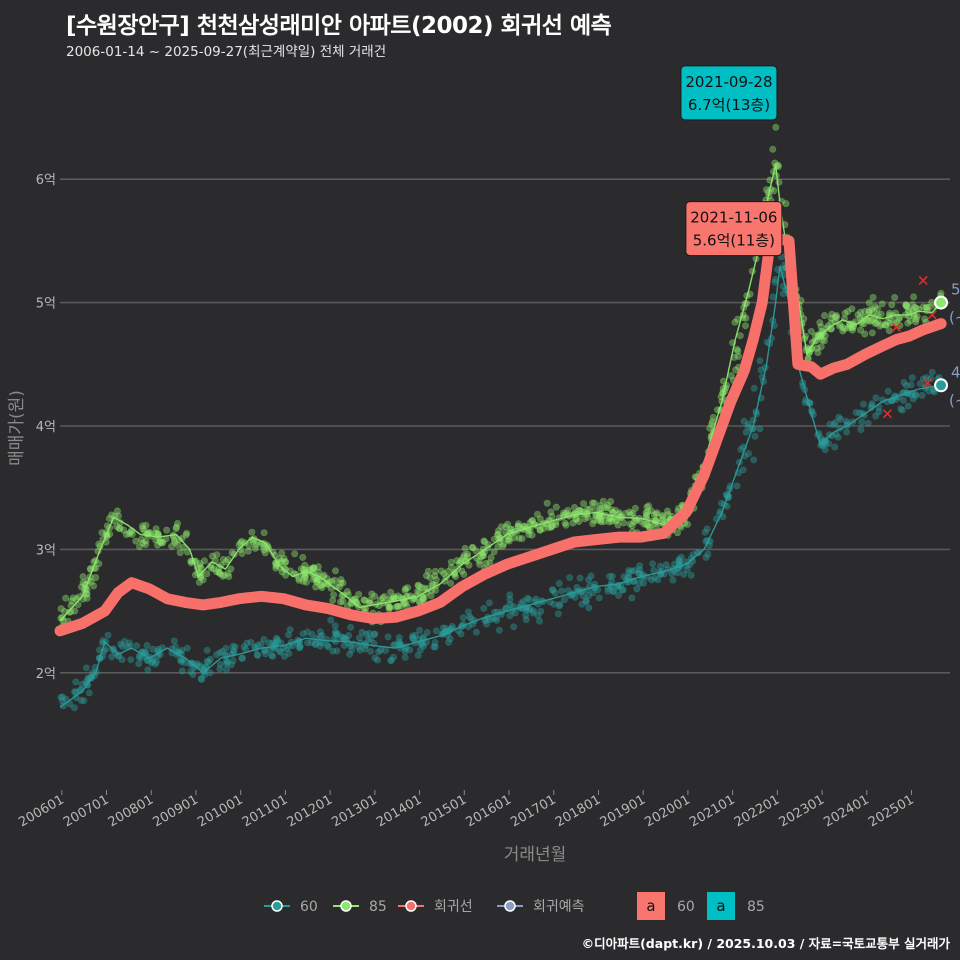  I want to click on prediction-marker, so click(896, 327).